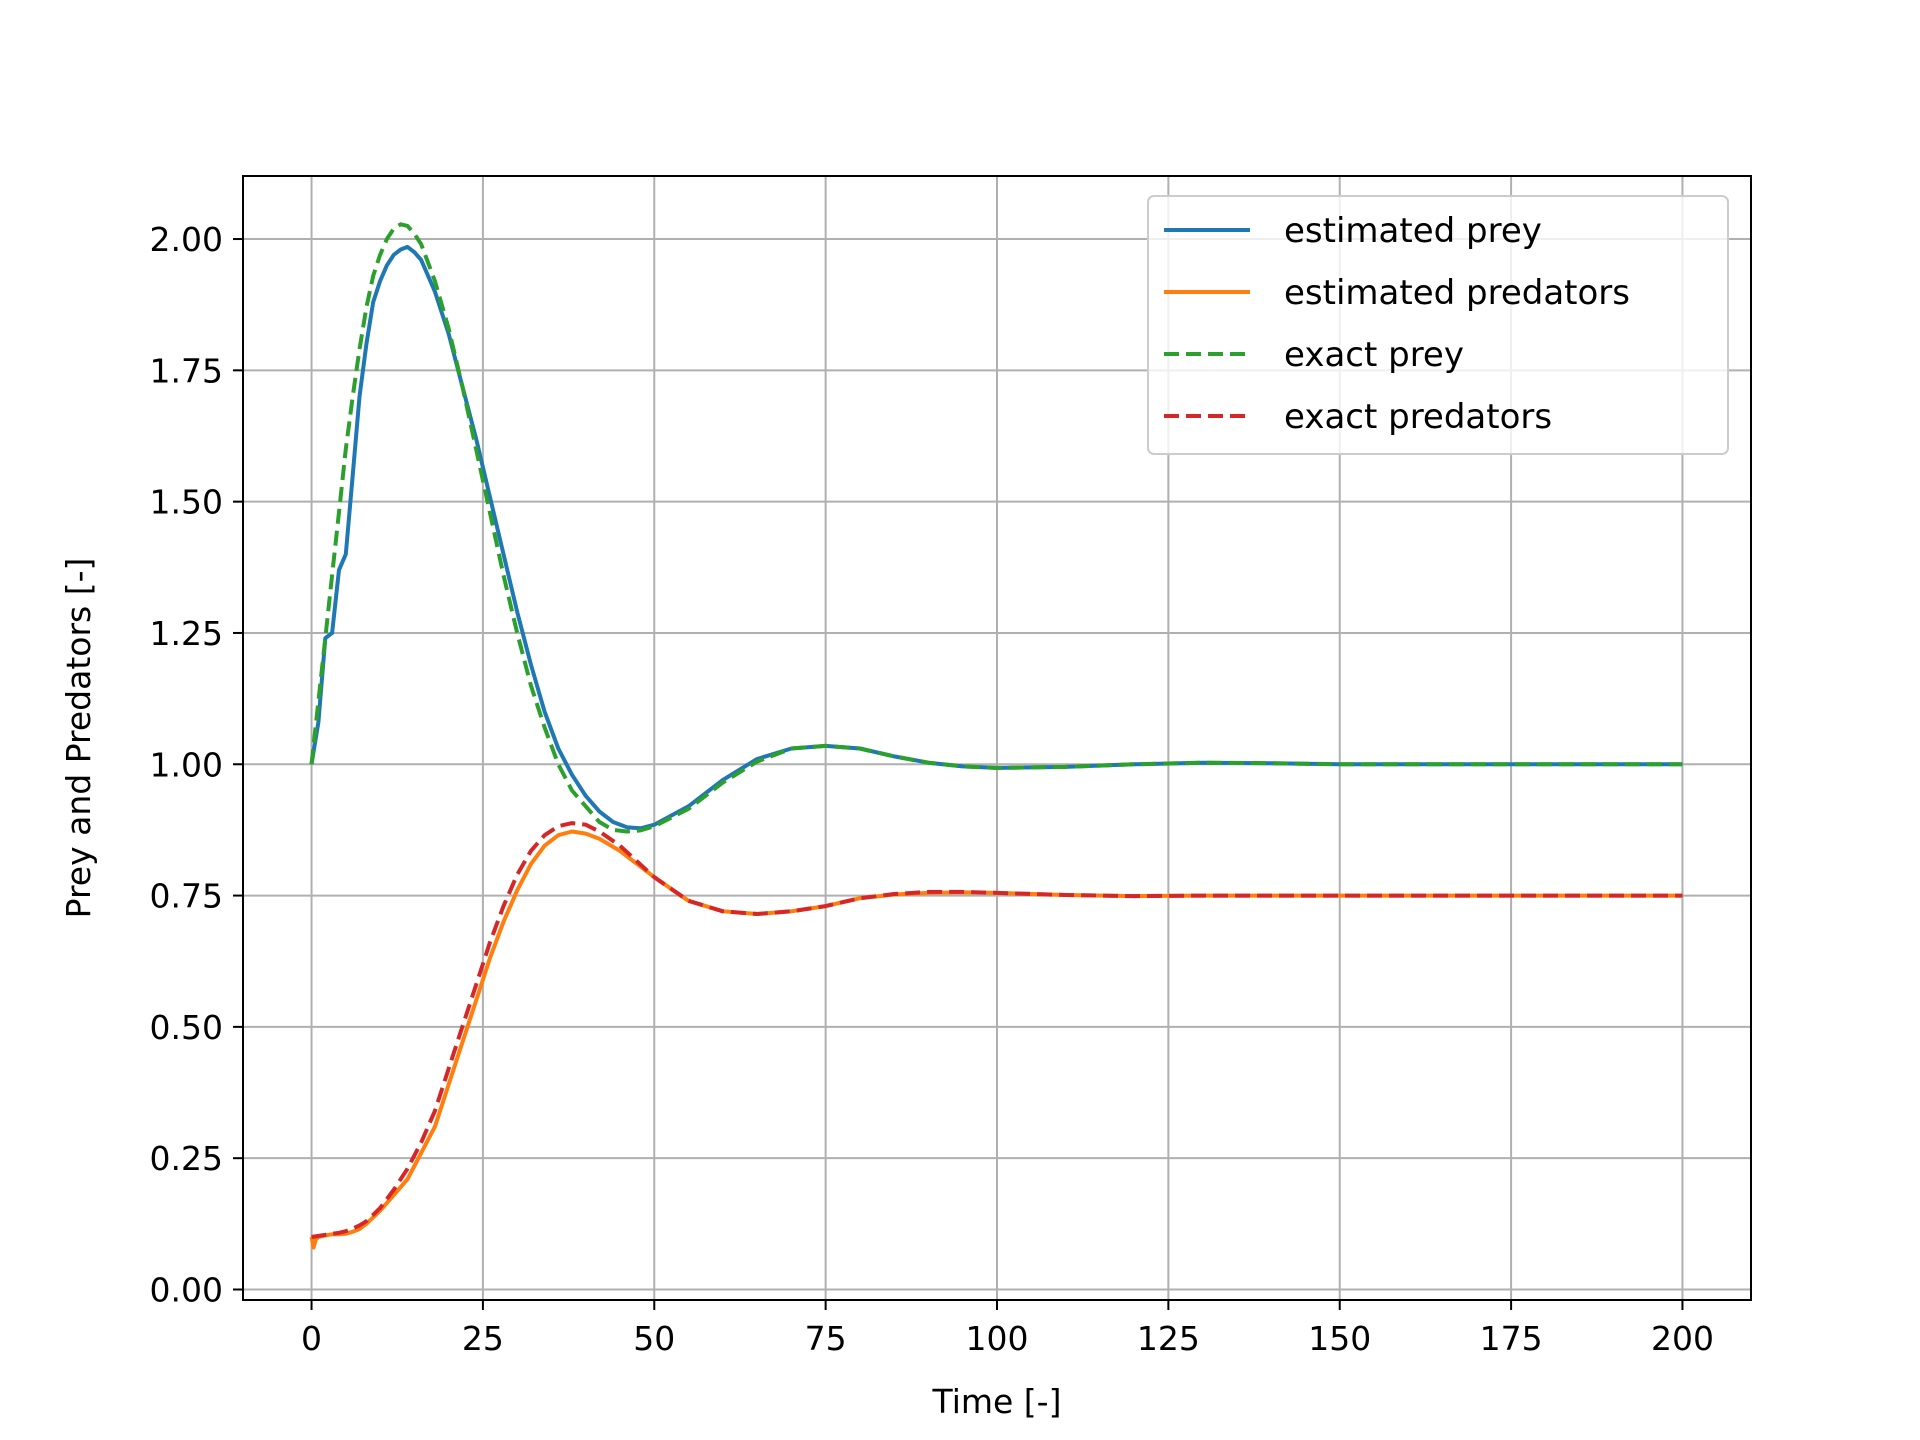  What do you see at coordinates (186, 370) in the screenshot?
I see `y-tick-label: 1.75` at bounding box center [186, 370].